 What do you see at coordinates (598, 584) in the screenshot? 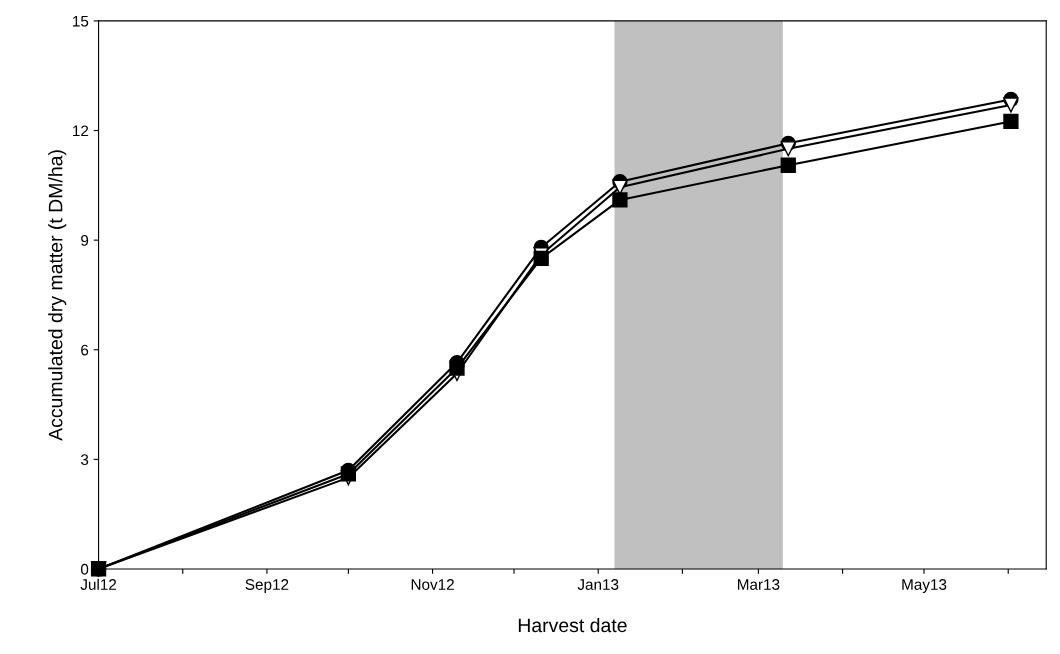
I see `x-tick-label: Jan13` at bounding box center [598, 584].